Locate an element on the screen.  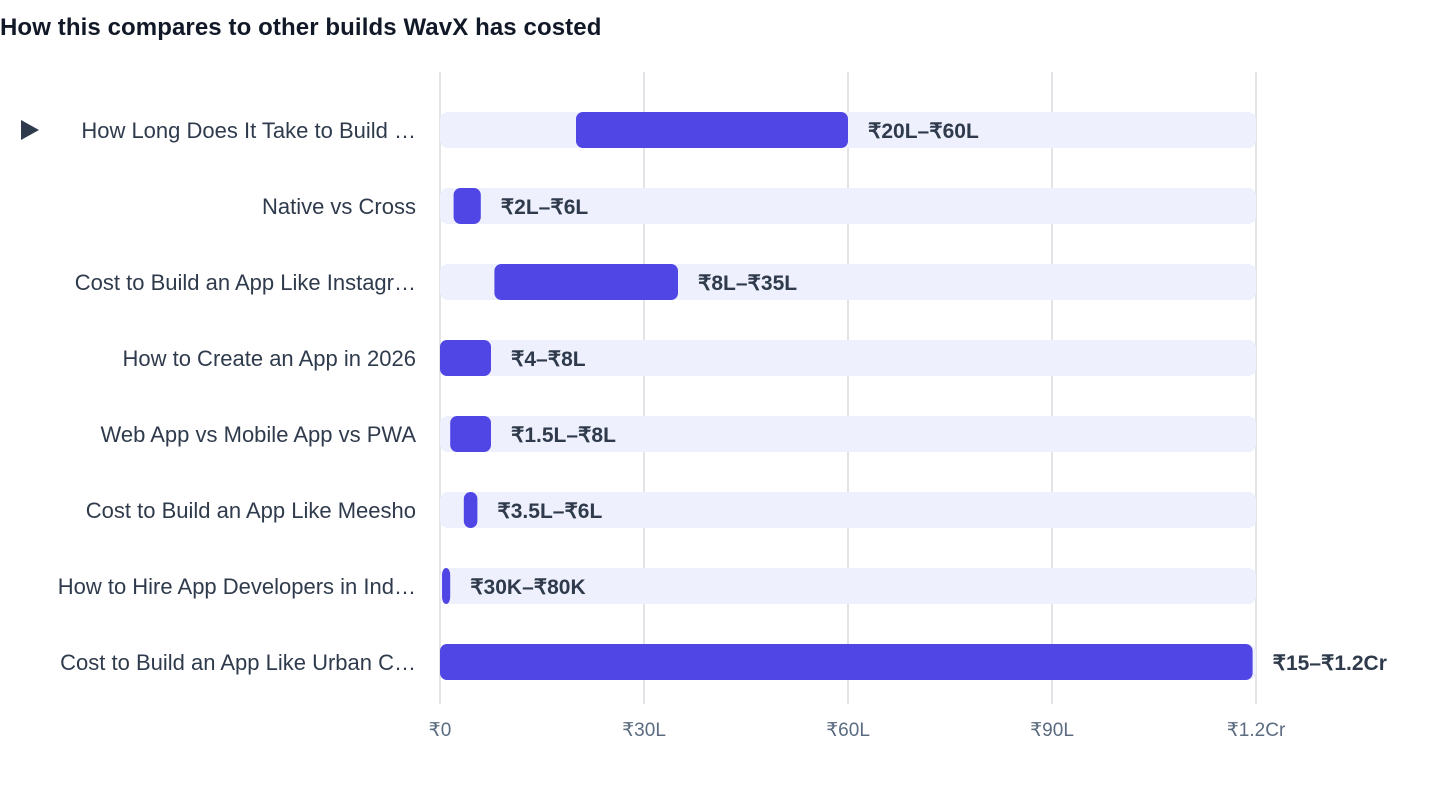
value-label: ₹3.5L–₹6L is located at coordinates (549, 511).